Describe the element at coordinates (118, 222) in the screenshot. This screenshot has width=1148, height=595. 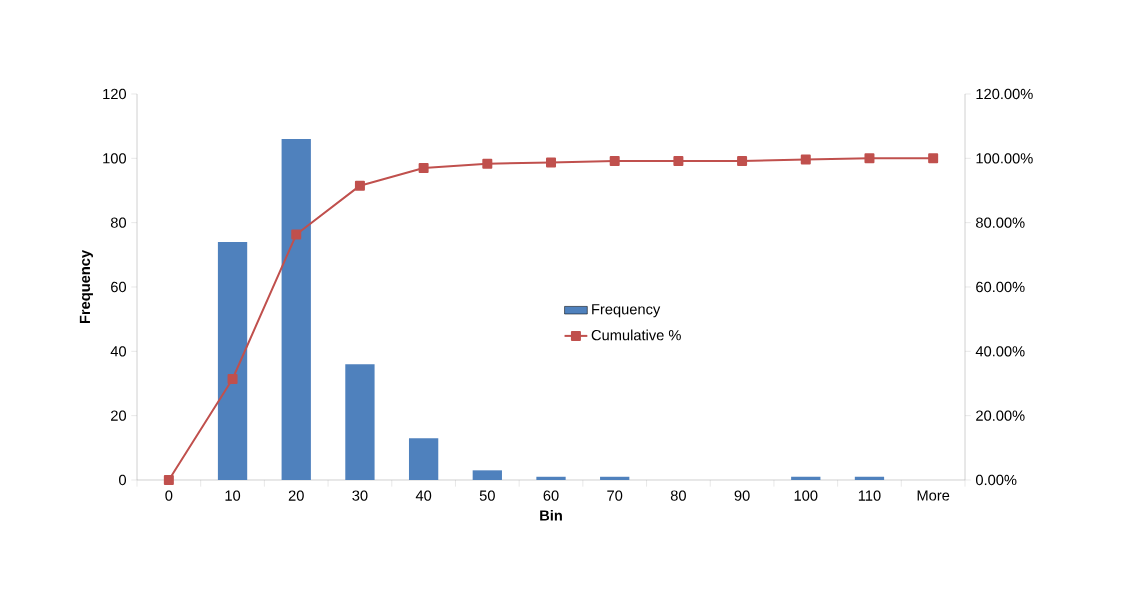
I see `y-tick-label: 80` at that location.